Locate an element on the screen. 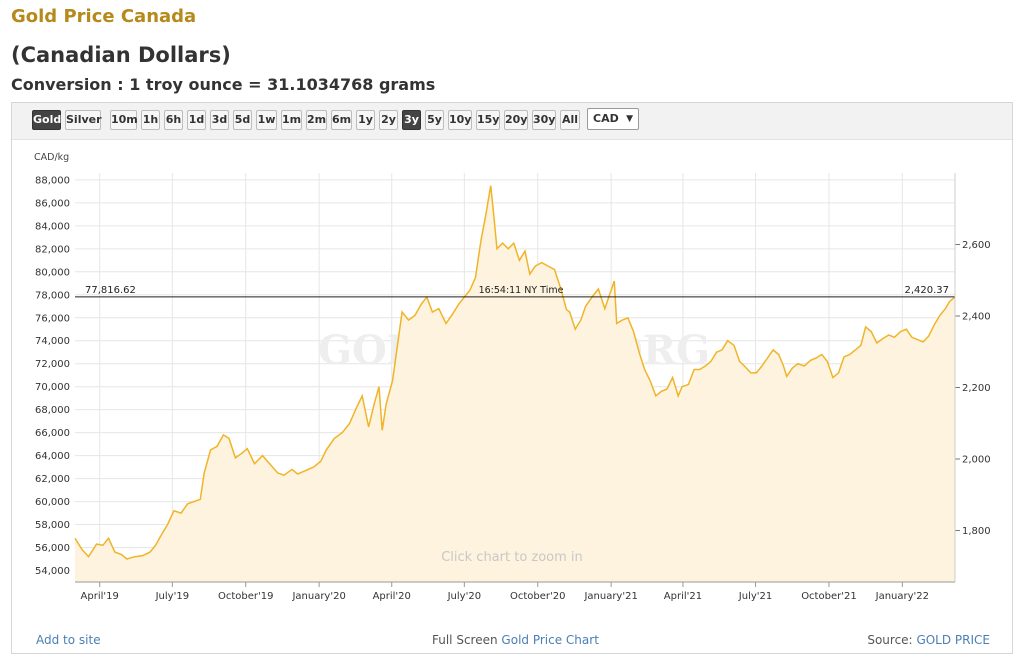  range-button-5d: 5d is located at coordinates (242, 120).